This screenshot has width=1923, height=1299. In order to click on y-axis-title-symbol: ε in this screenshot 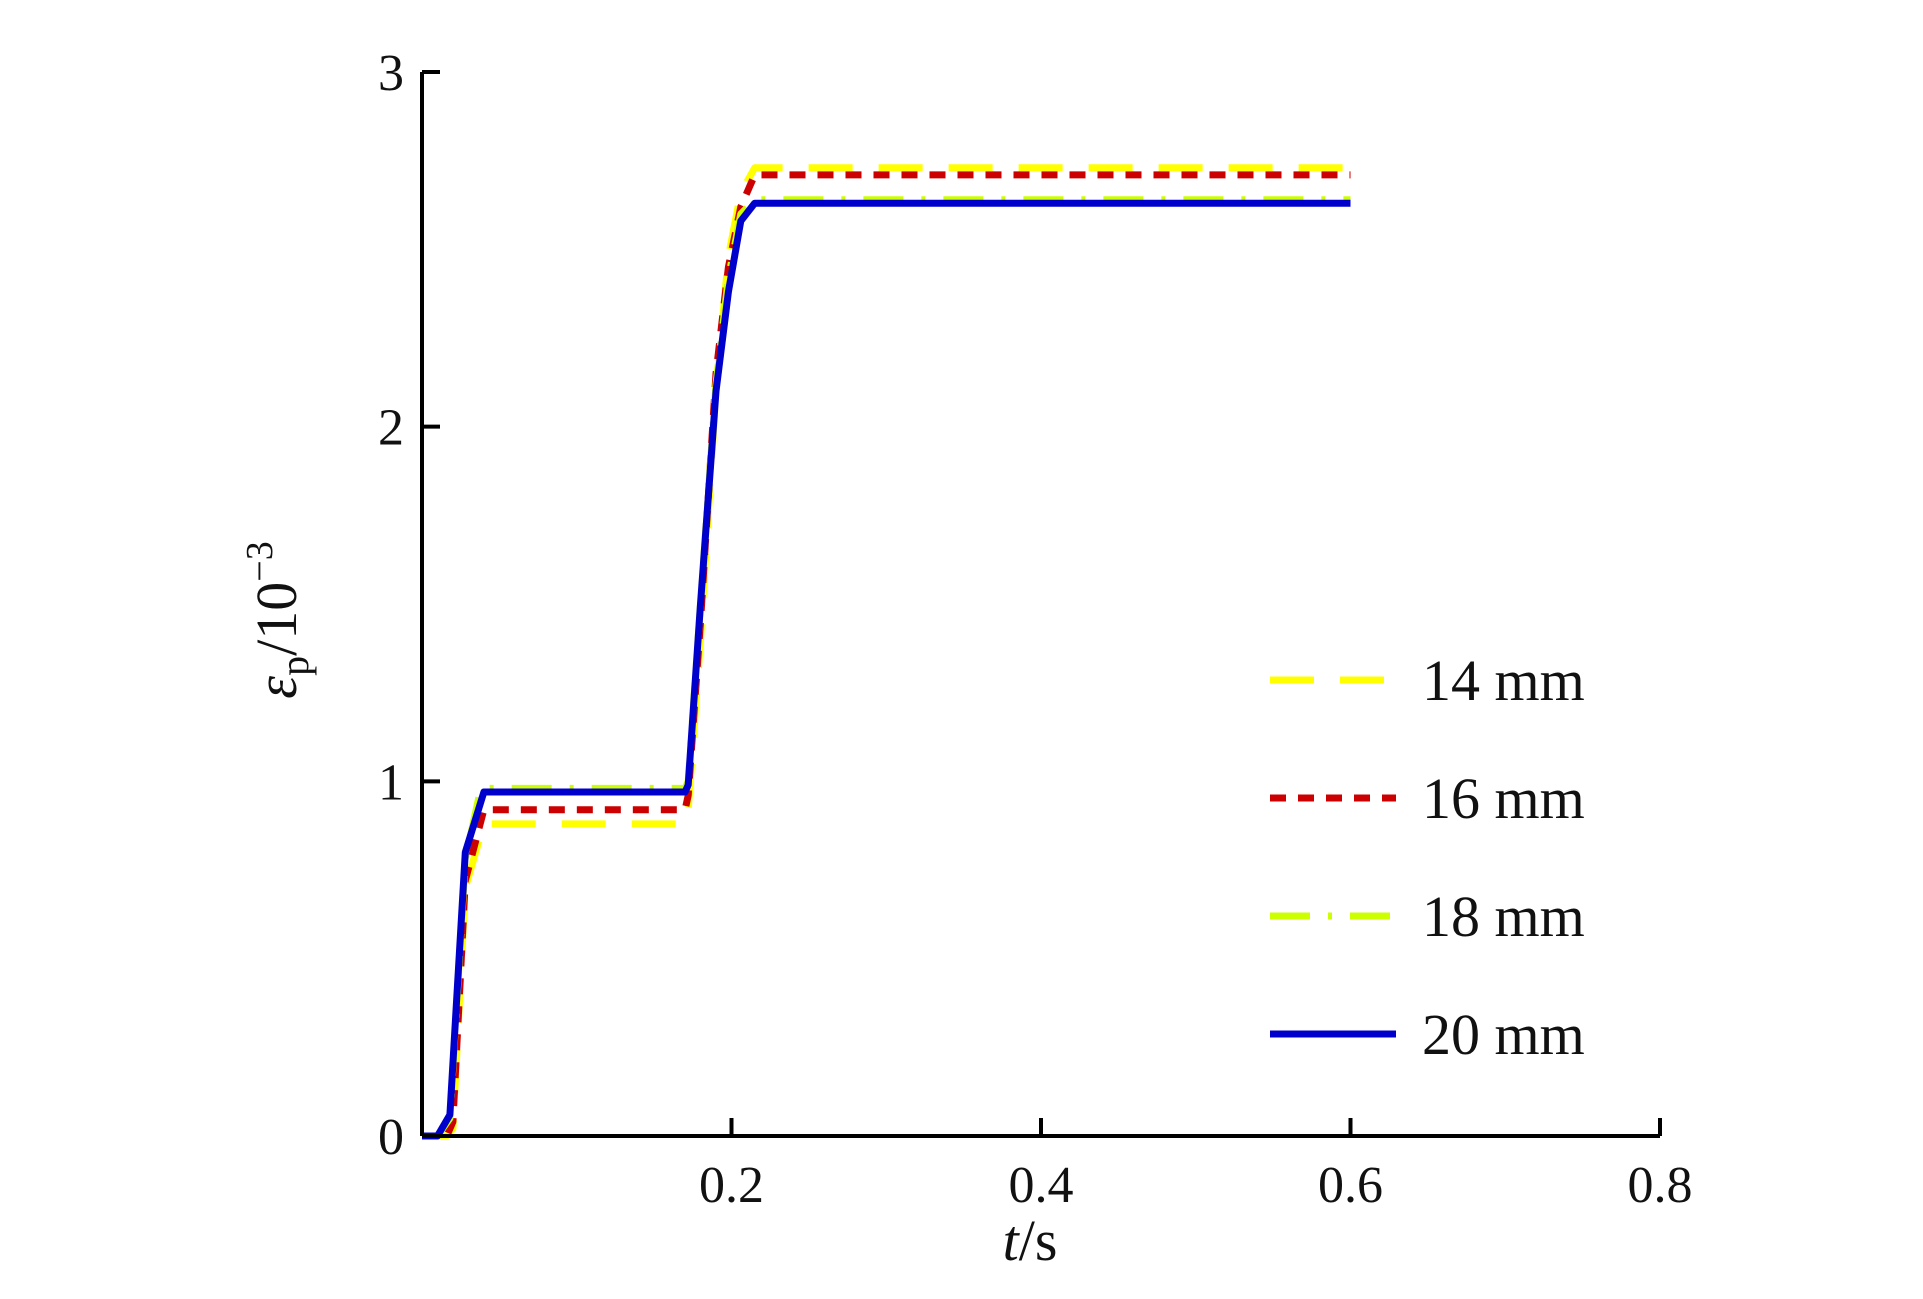, I will do `click(276, 687)`.